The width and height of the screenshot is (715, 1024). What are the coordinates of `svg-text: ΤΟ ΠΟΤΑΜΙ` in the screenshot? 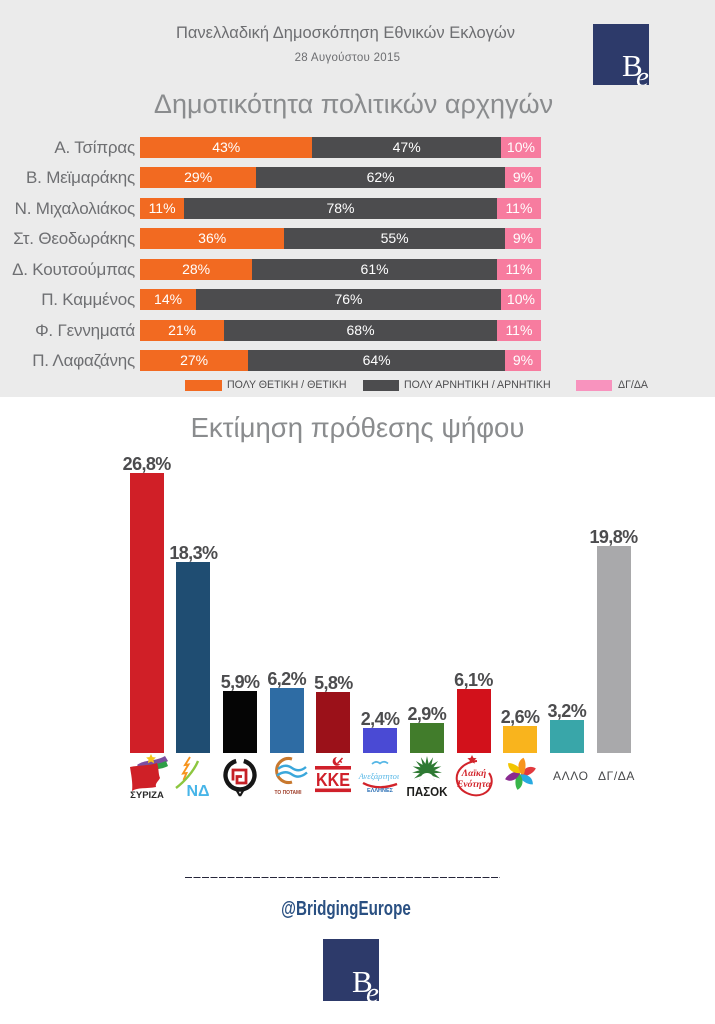 It's located at (288, 793).